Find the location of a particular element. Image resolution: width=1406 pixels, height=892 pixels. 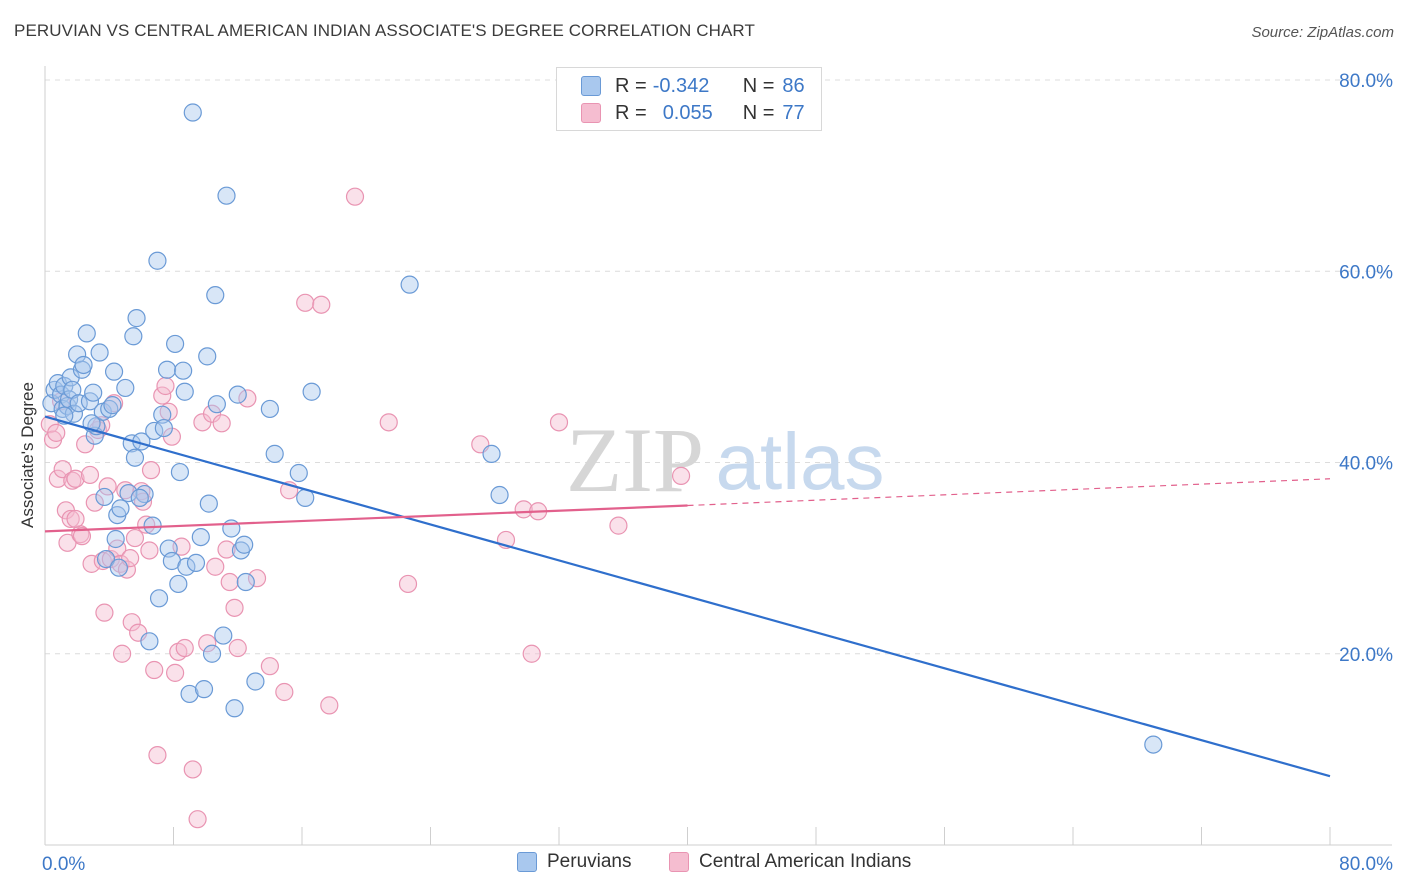

legend-item-central-american-indians: Central American Indians is located at coordinates (790, 862).